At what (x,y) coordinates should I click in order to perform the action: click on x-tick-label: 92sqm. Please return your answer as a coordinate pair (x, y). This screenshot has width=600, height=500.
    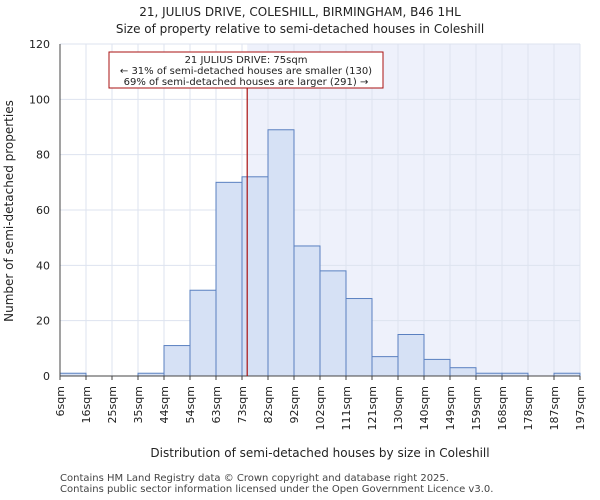
    Looking at the image, I should click on (294, 404).